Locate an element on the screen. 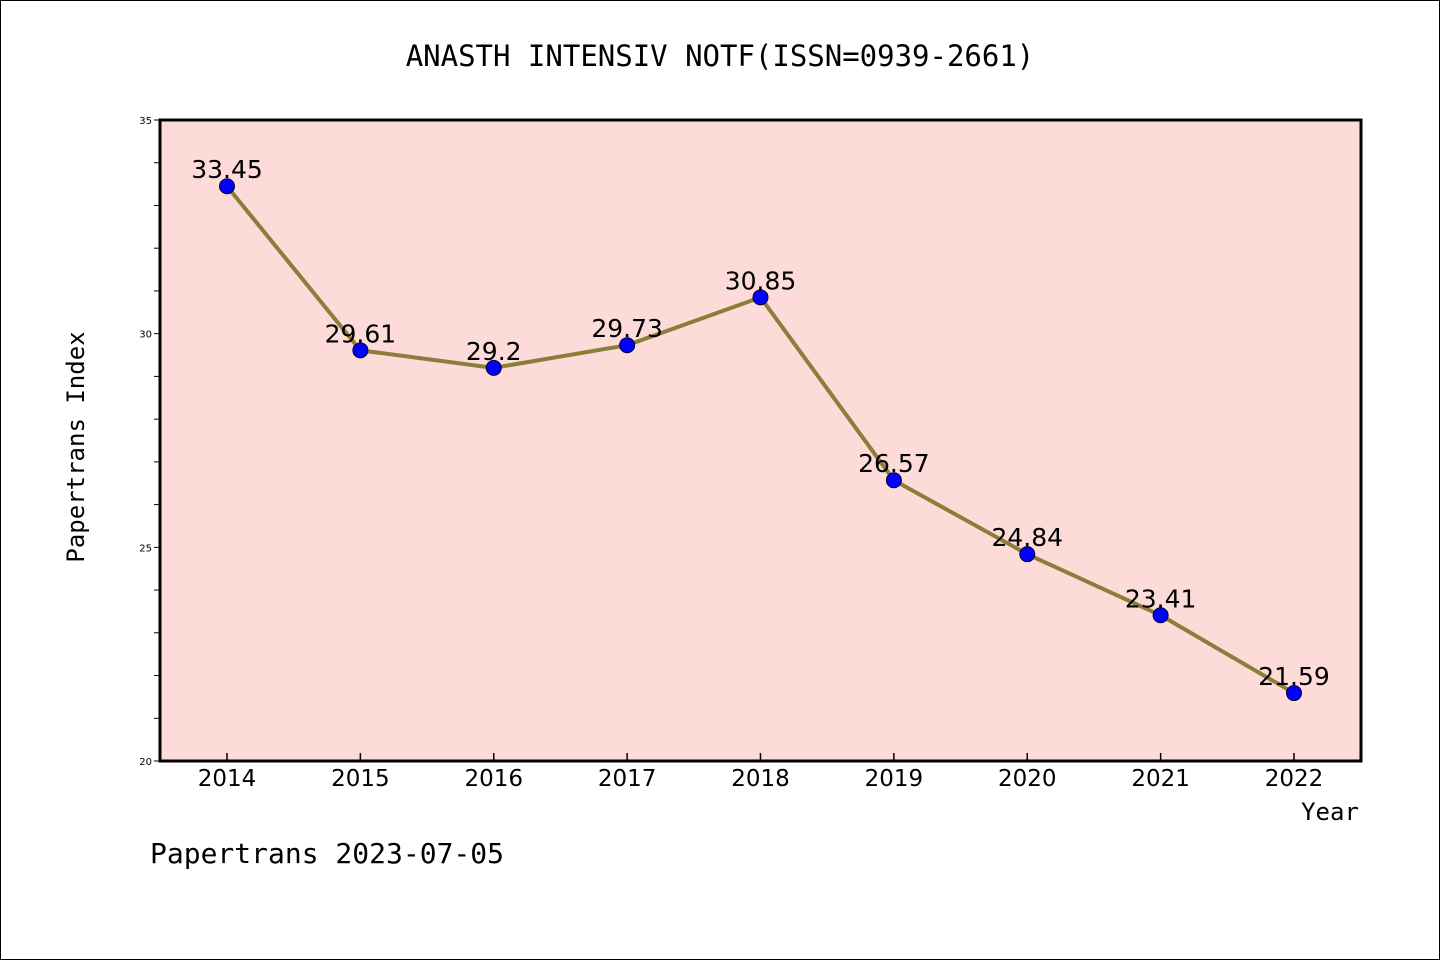  x-tick-label: 2018 is located at coordinates (760, 779).